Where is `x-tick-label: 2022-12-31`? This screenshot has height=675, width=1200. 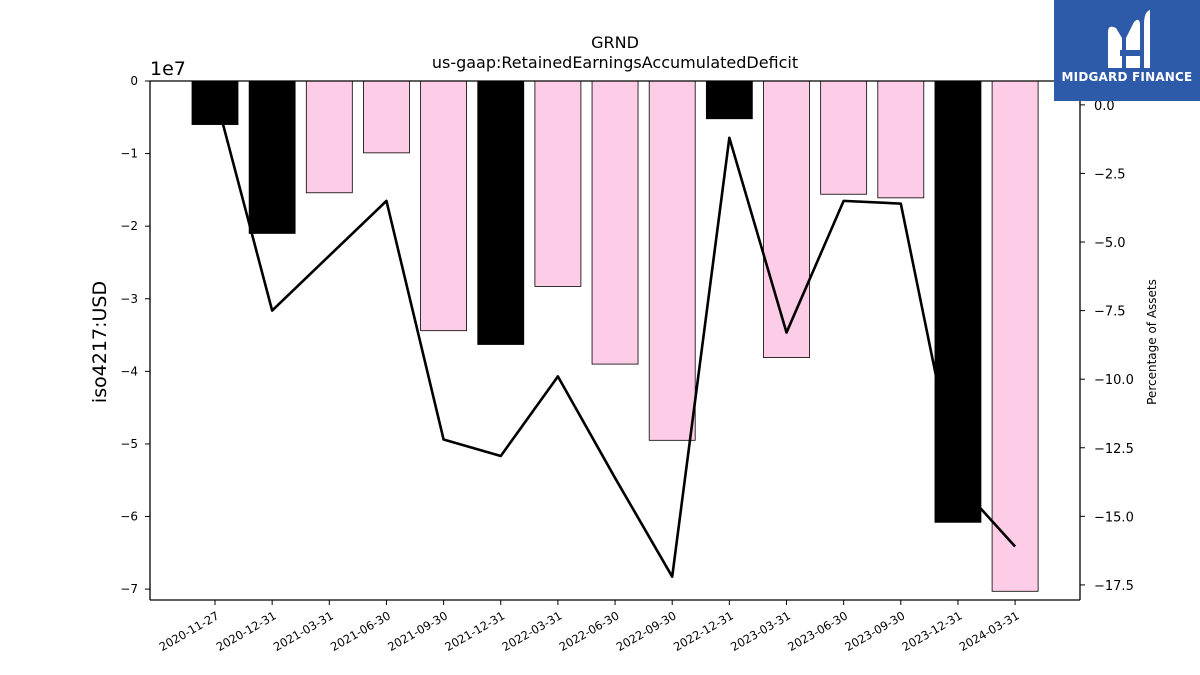 x-tick-label: 2022-12-31 is located at coordinates (703, 631).